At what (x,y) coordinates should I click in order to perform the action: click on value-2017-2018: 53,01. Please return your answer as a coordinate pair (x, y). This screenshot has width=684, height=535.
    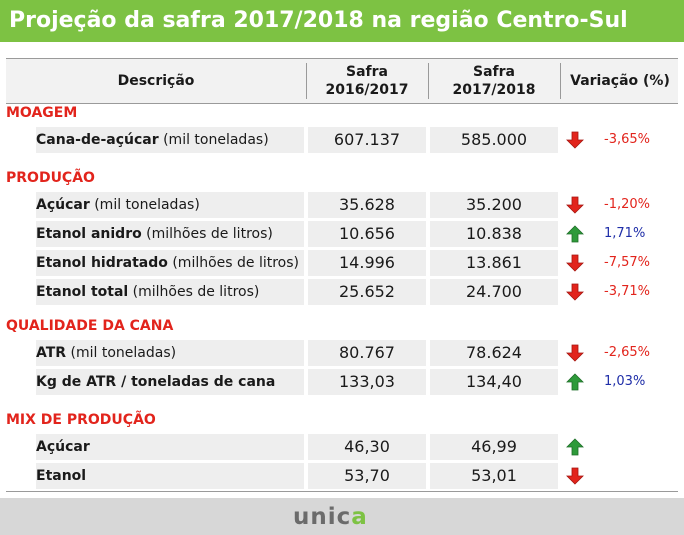
    Looking at the image, I should click on (494, 475).